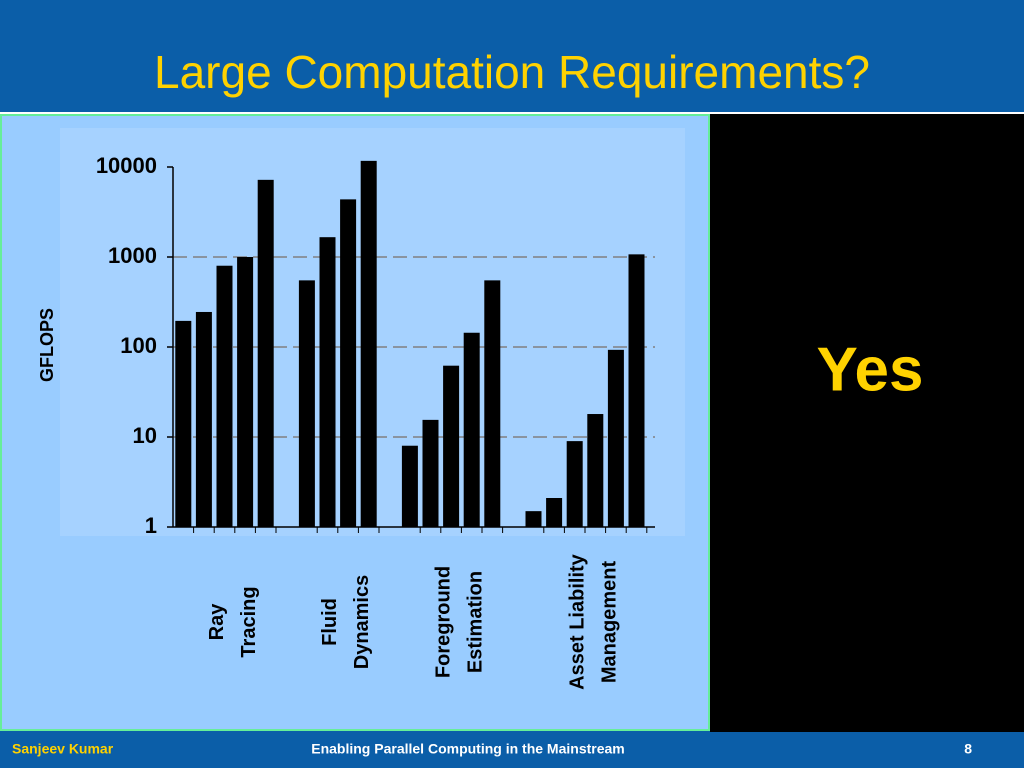  What do you see at coordinates (443, 622) in the screenshot?
I see `category-label: Foreground` at bounding box center [443, 622].